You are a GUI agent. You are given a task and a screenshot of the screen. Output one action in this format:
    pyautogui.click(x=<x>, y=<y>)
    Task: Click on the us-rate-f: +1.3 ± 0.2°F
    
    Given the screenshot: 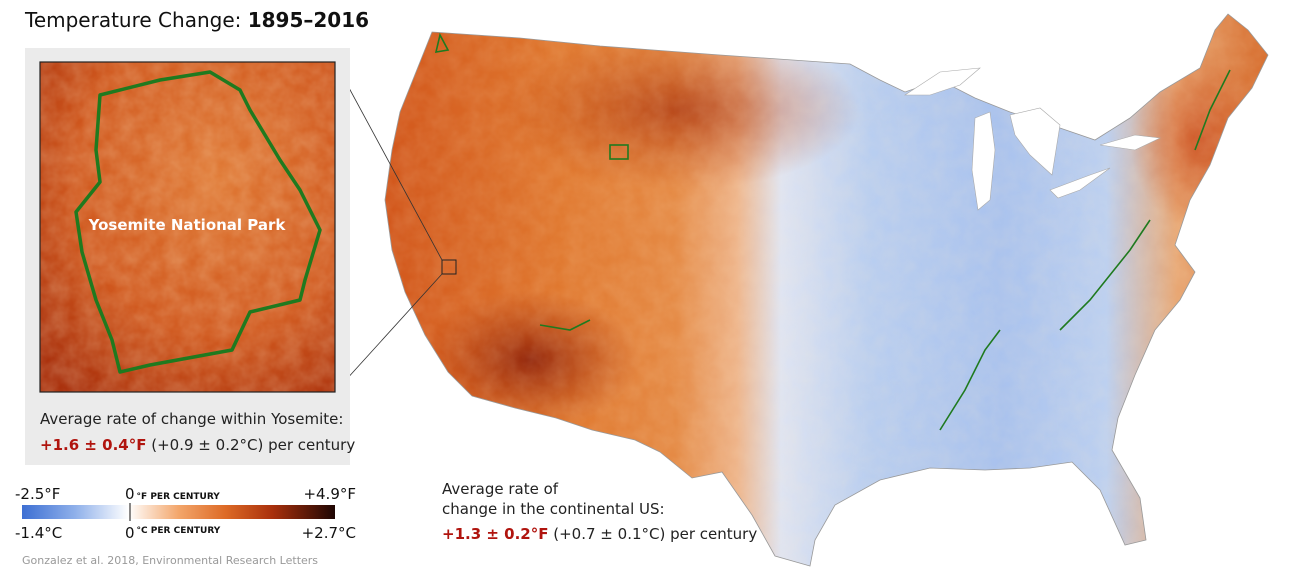 What is the action you would take?
    pyautogui.click(x=495, y=534)
    